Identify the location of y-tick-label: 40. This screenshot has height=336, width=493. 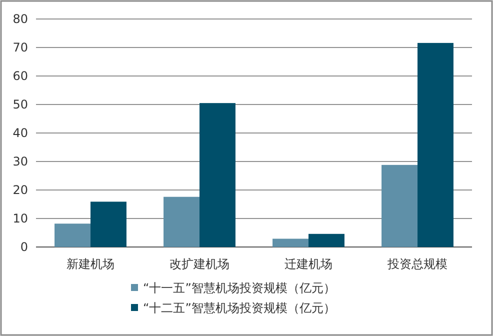
(20, 133).